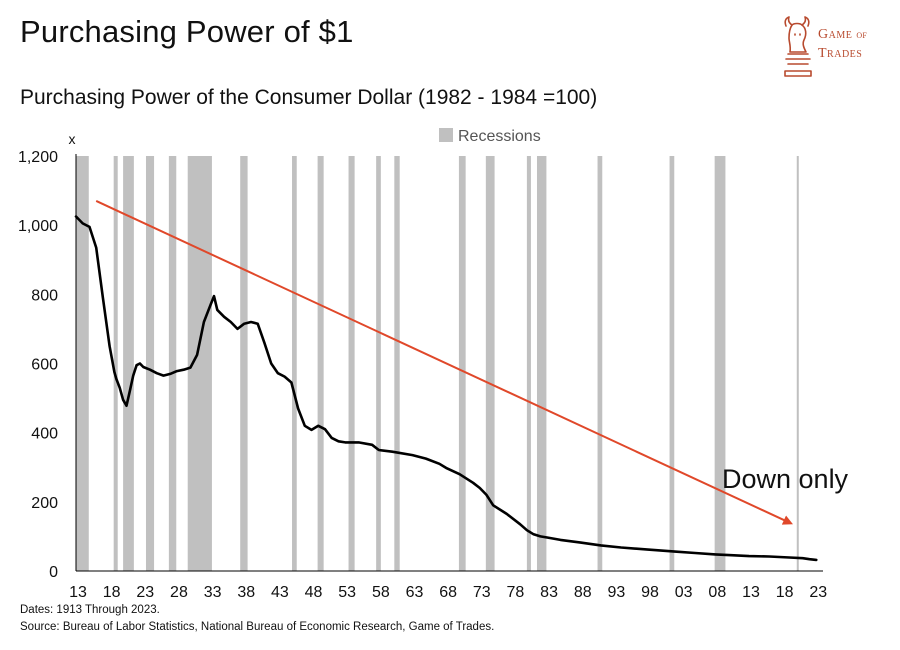 The height and width of the screenshot is (650, 900). What do you see at coordinates (381, 592) in the screenshot?
I see `x-tick-label: 58` at bounding box center [381, 592].